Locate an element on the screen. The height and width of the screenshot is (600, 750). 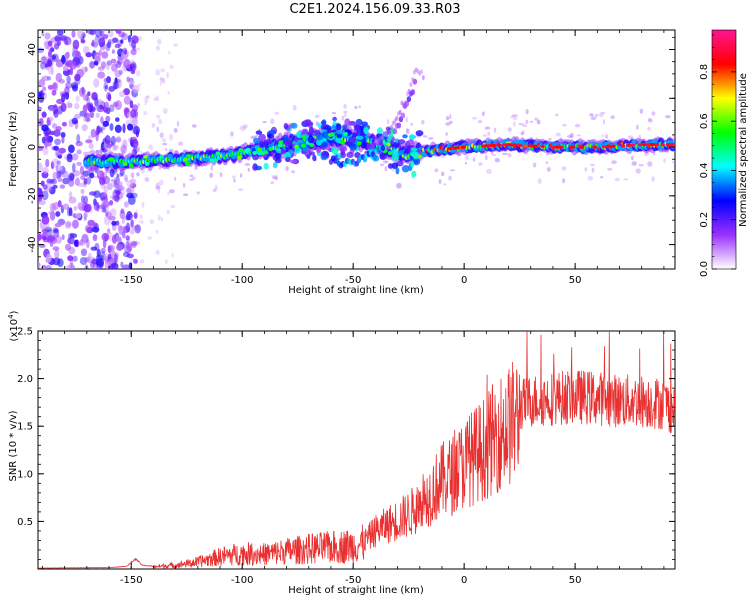
x-tick-label: 0 is located at coordinates (464, 580).